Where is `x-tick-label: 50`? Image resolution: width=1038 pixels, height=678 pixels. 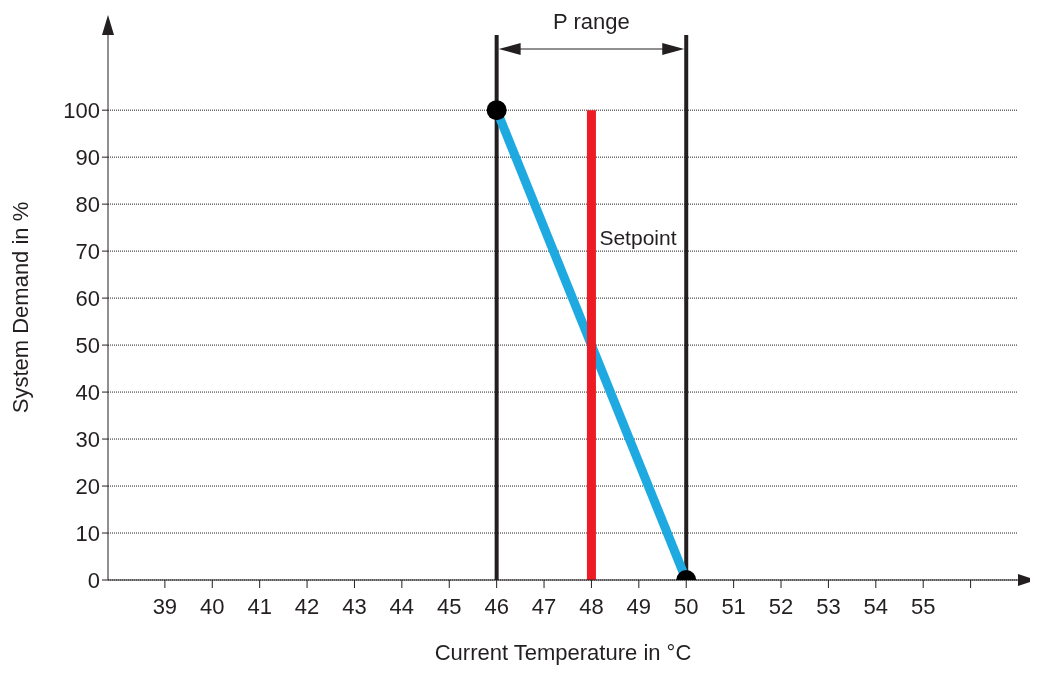 x-tick-label: 50 is located at coordinates (686, 606).